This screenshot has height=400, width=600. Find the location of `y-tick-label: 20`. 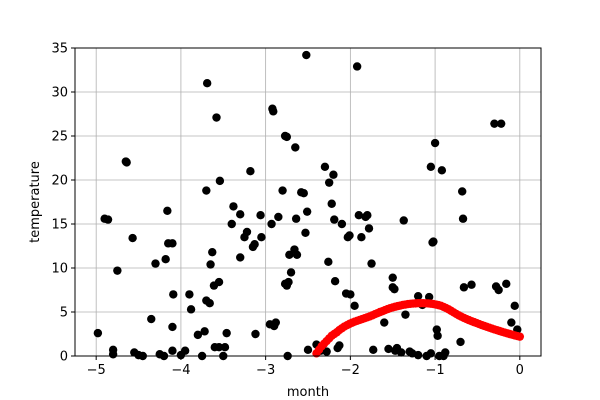

y-tick-label: 20 is located at coordinates (59, 181).